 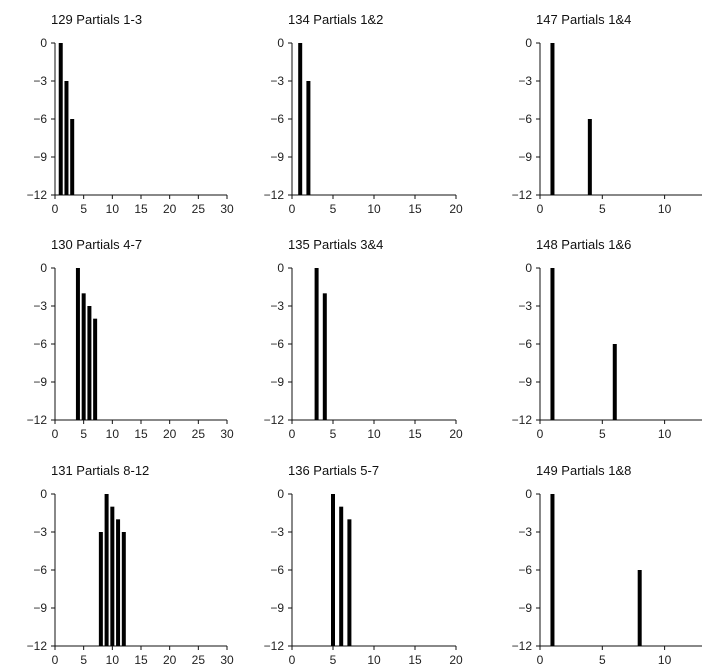 What do you see at coordinates (100, 470) in the screenshot?
I see `panel-title: 131 Partials 8-12` at bounding box center [100, 470].